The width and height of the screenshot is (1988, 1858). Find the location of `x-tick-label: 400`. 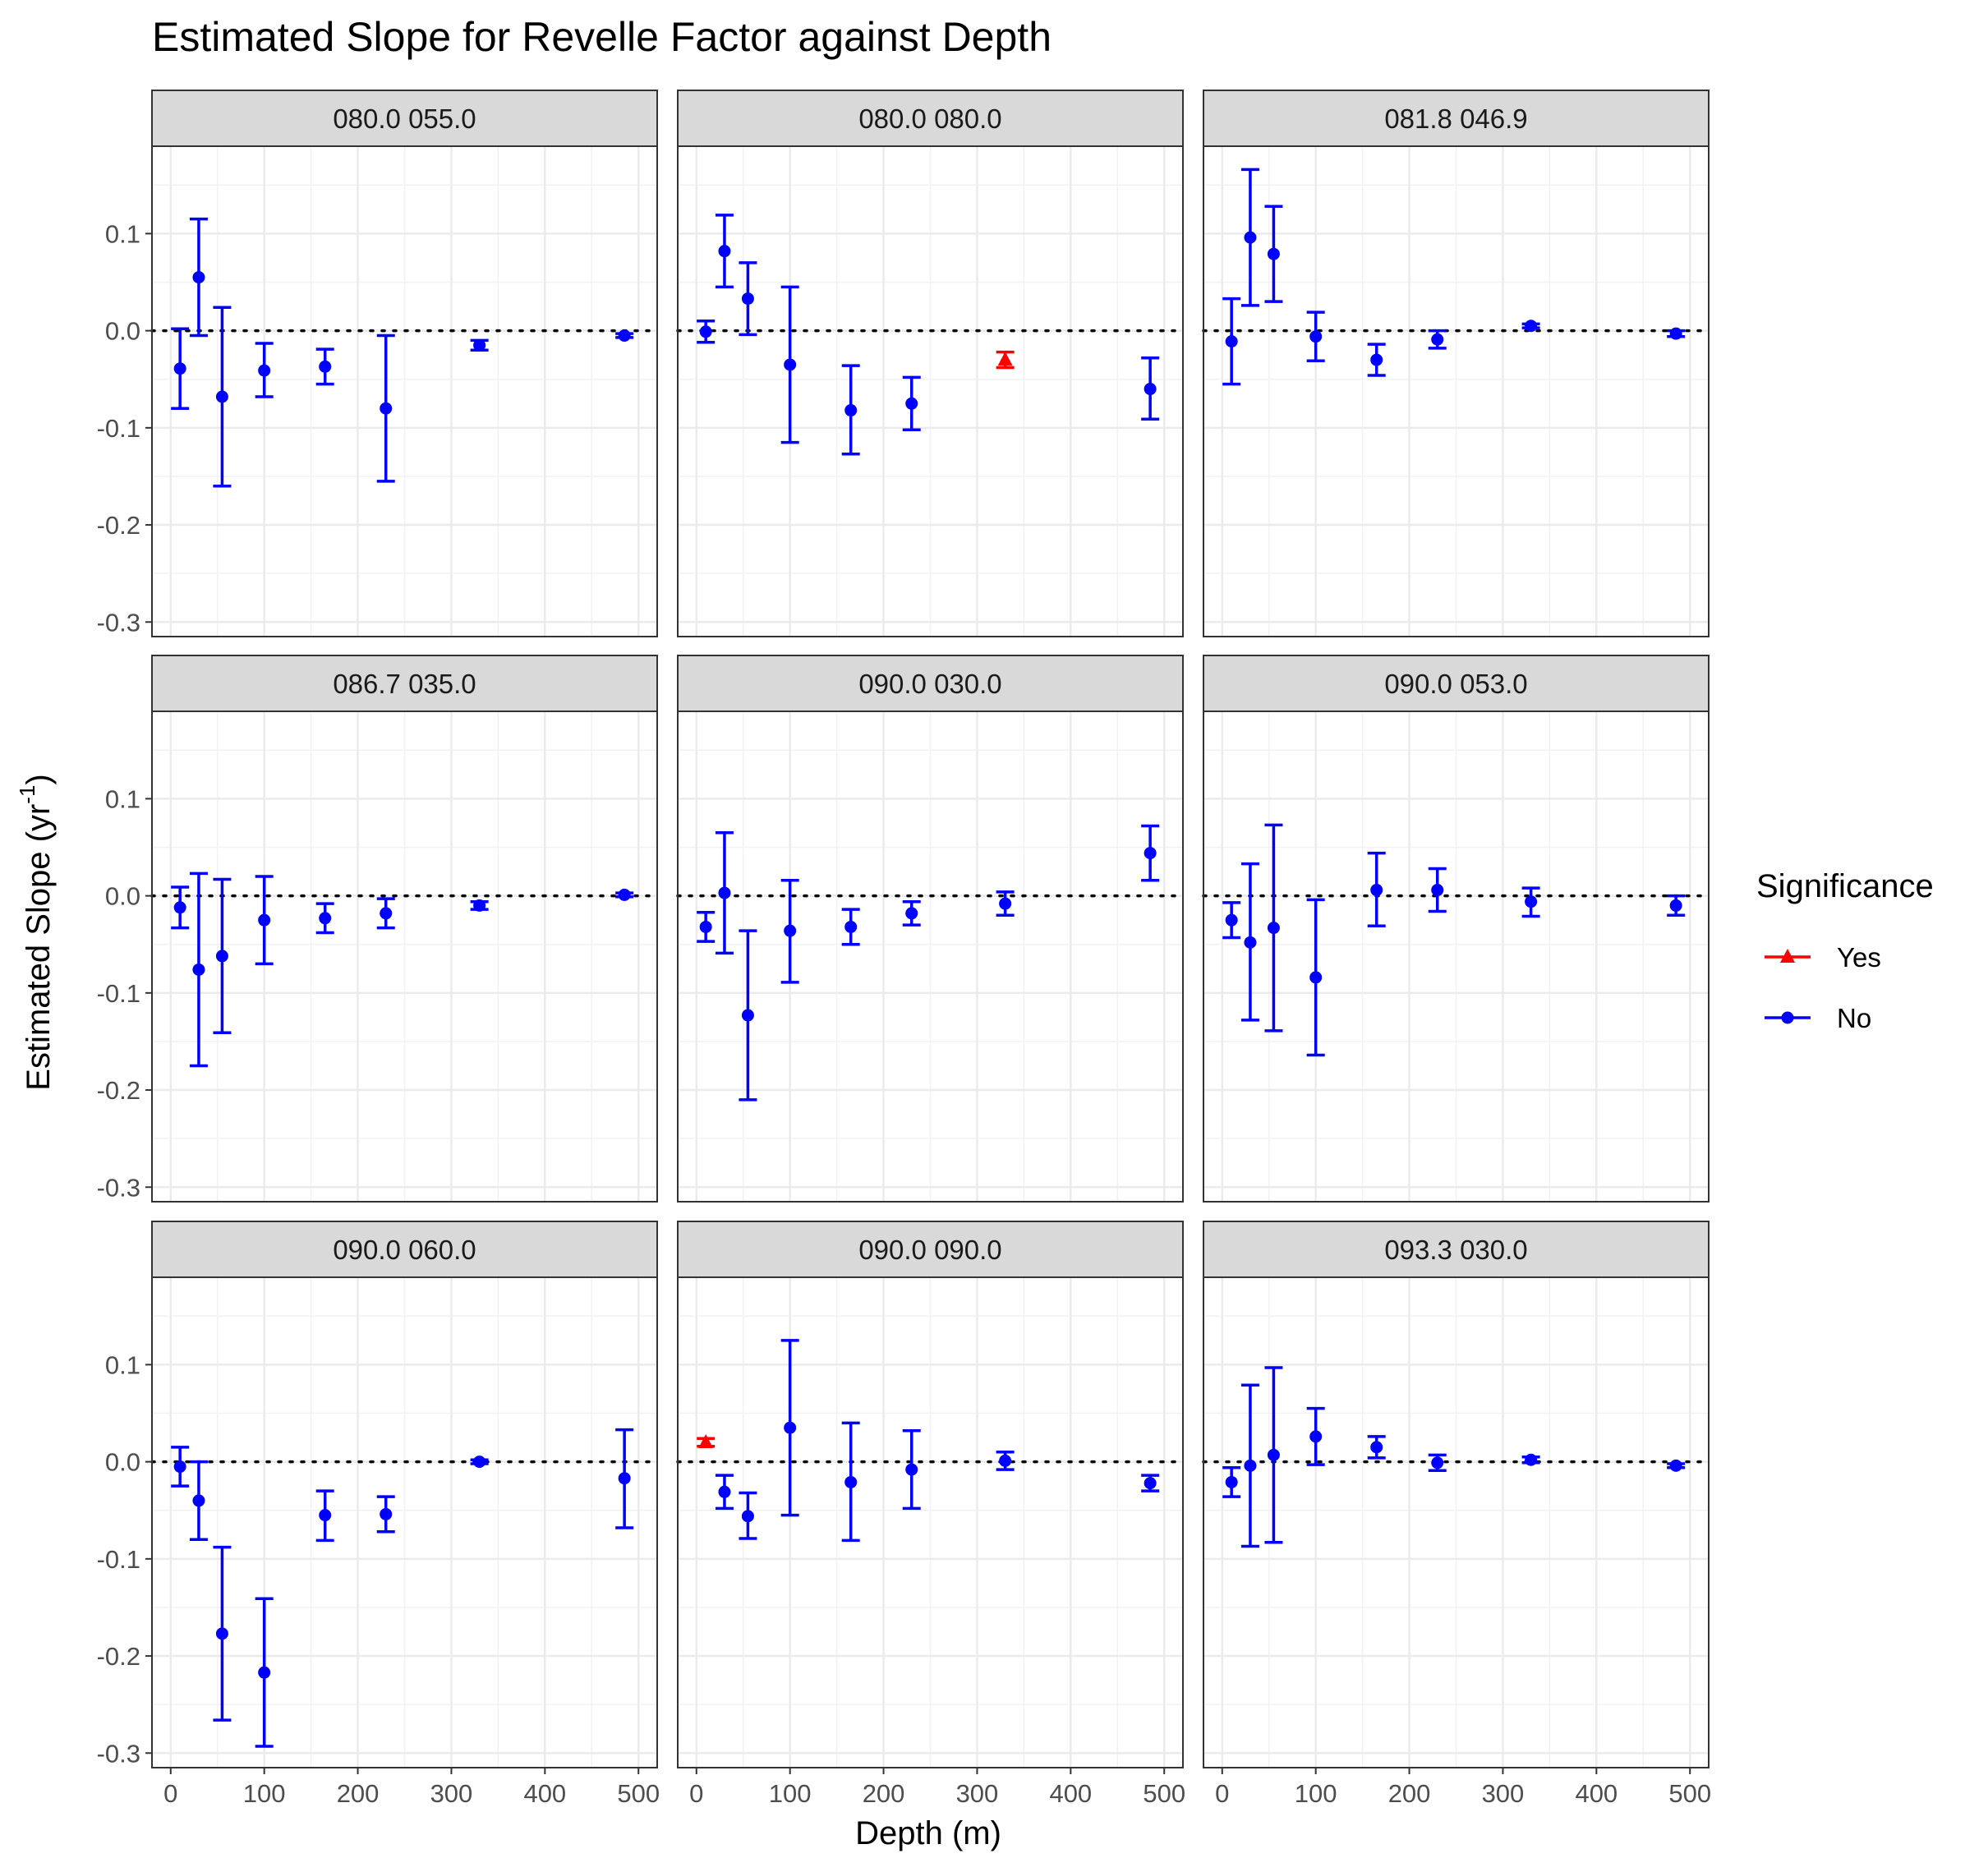

x-tick-label: 400 is located at coordinates (1070, 1793).